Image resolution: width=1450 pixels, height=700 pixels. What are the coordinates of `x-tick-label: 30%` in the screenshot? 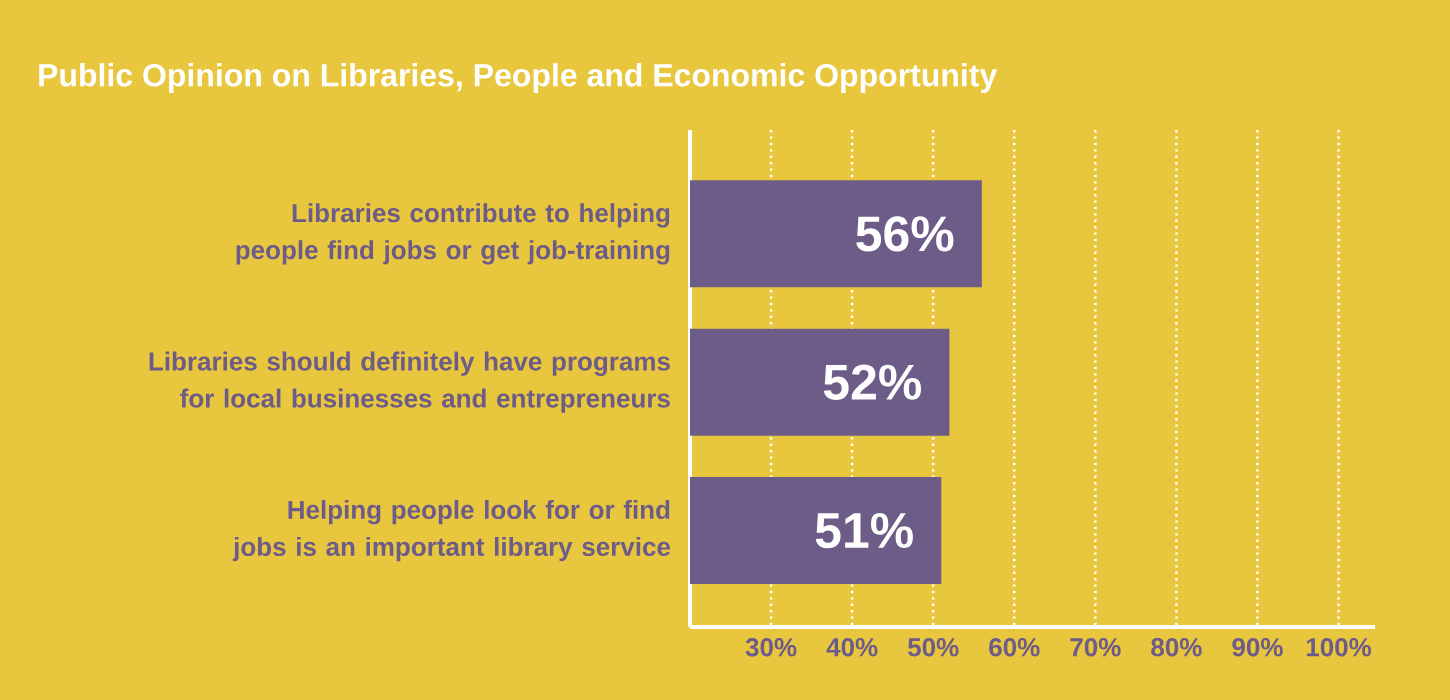 It's located at (771, 647).